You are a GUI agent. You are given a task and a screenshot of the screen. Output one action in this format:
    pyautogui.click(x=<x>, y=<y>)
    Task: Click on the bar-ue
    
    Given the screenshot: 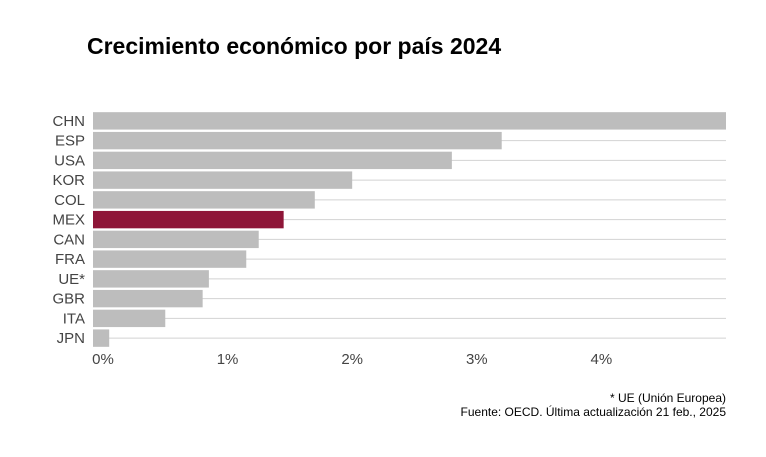 What is the action you would take?
    pyautogui.click(x=151, y=279)
    